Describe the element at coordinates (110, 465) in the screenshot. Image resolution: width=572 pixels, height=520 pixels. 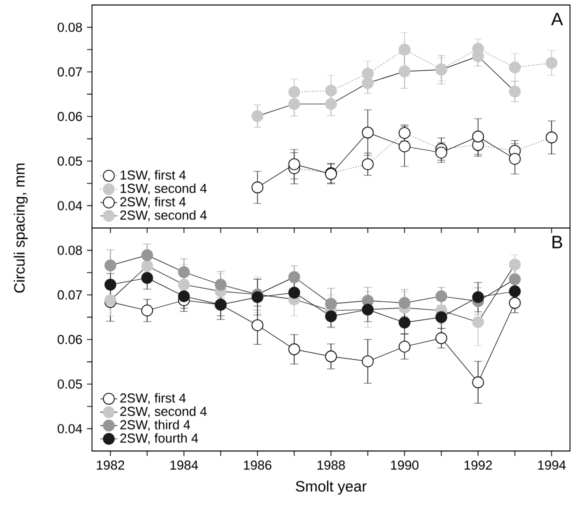
I see `x-tick-label: 1982` at that location.